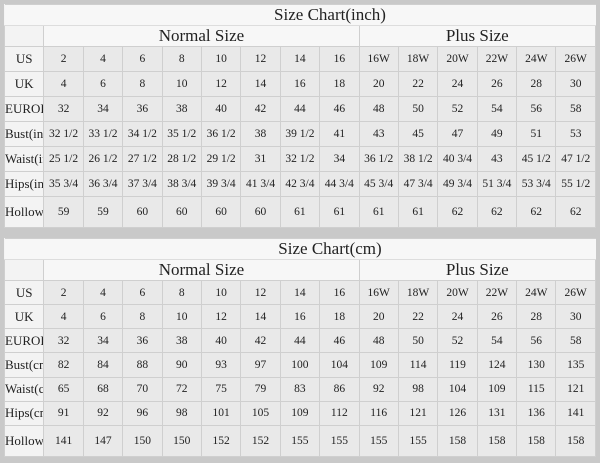 This screenshot has width=600, height=463. I want to click on table-cell: 45 1/2, so click(536, 159).